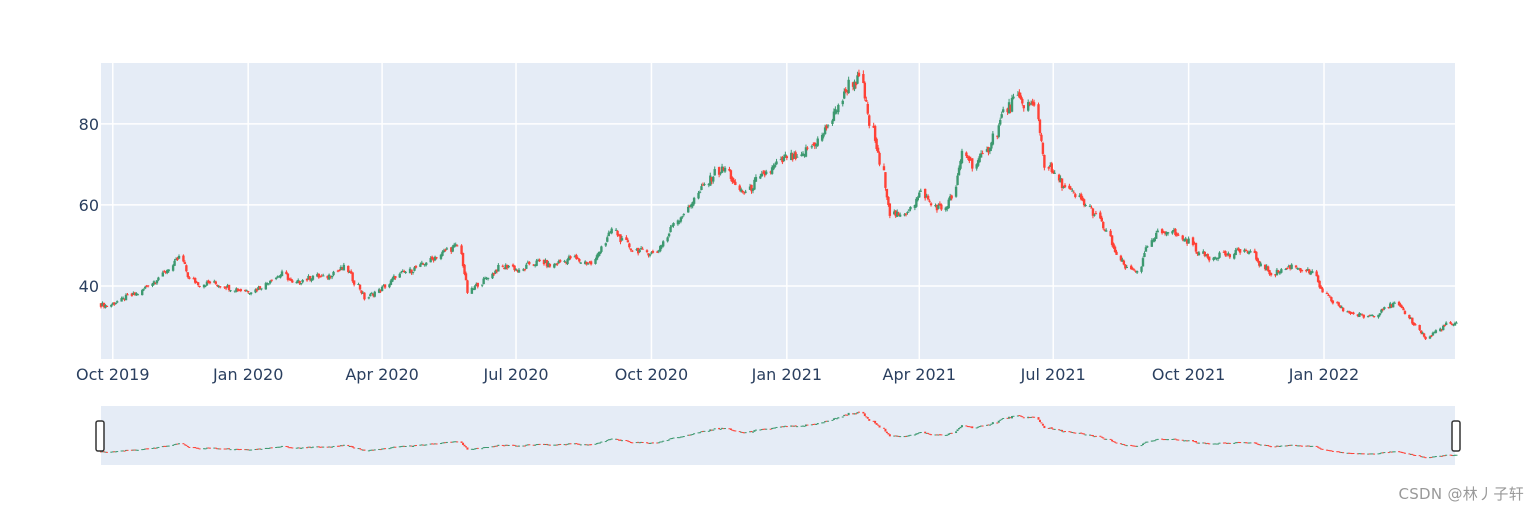 The width and height of the screenshot is (1538, 513). I want to click on range-slider-area, so click(778, 435).